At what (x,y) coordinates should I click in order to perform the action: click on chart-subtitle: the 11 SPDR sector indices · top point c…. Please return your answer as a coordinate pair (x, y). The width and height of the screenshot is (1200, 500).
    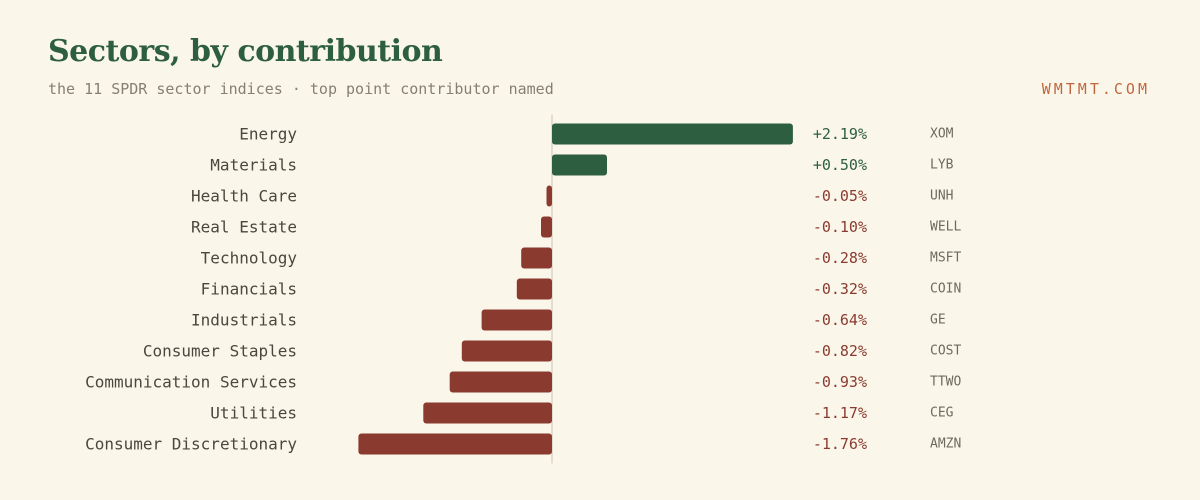
    Looking at the image, I should click on (301, 89).